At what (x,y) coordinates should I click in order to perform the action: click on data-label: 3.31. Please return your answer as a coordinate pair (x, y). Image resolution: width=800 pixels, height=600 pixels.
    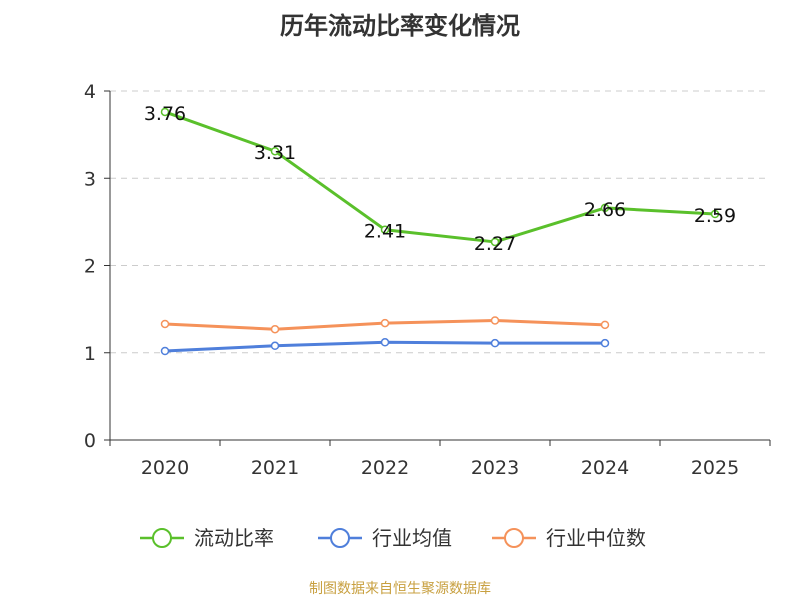
    Looking at the image, I should click on (275, 153).